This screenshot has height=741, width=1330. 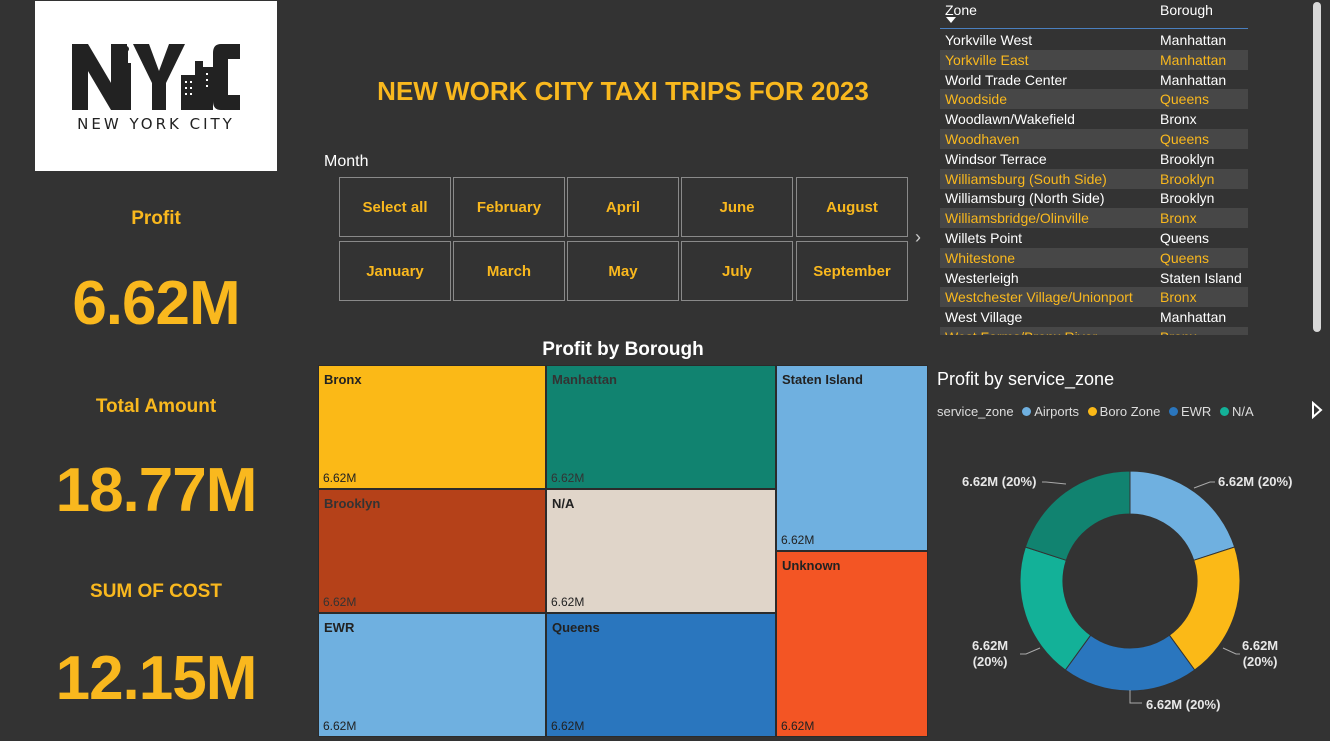 I want to click on donut-label-na-value: 6.62M, so click(x=990, y=645).